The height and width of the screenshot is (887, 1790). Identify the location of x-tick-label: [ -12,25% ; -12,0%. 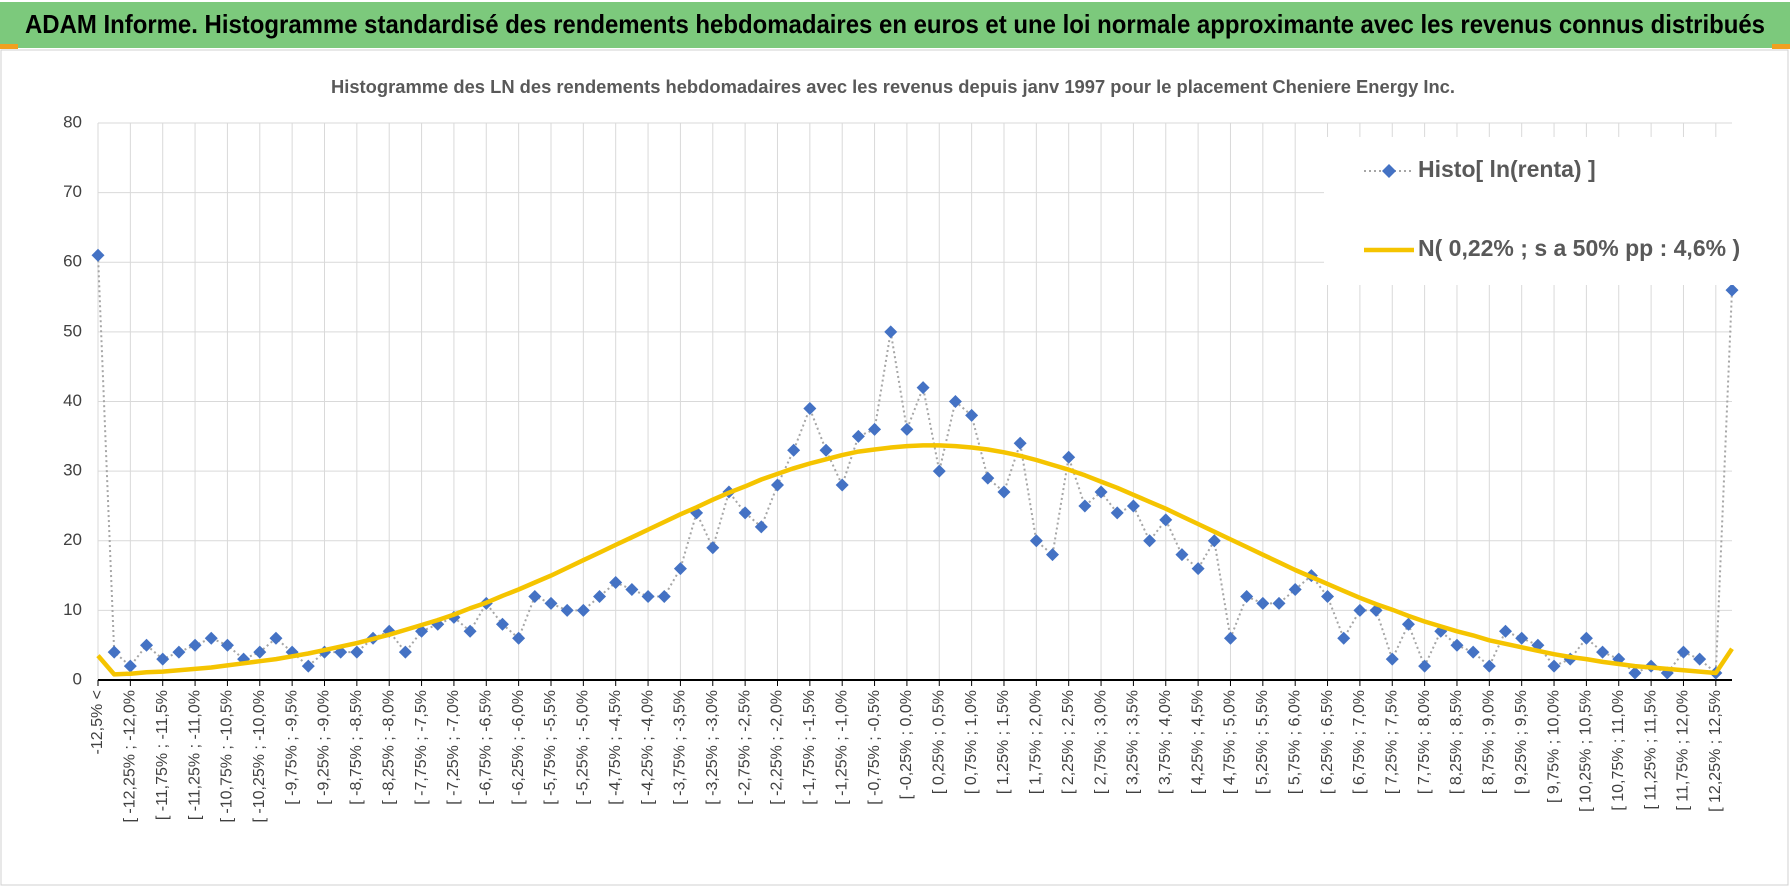
(130, 756).